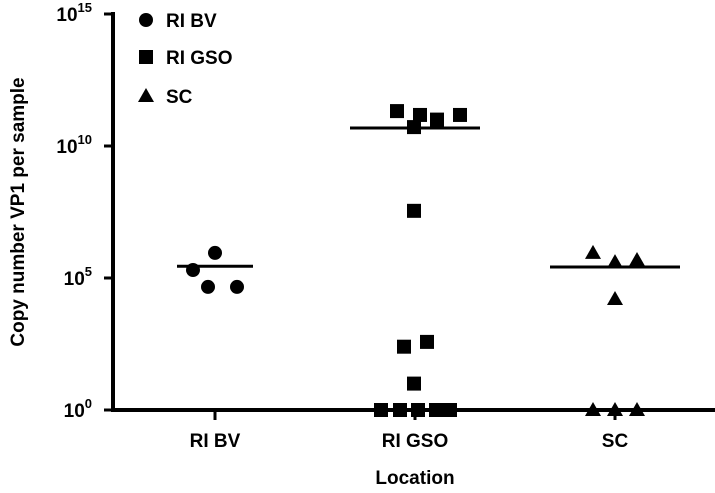  What do you see at coordinates (191, 21) in the screenshot?
I see `legend-label: RI BV` at bounding box center [191, 21].